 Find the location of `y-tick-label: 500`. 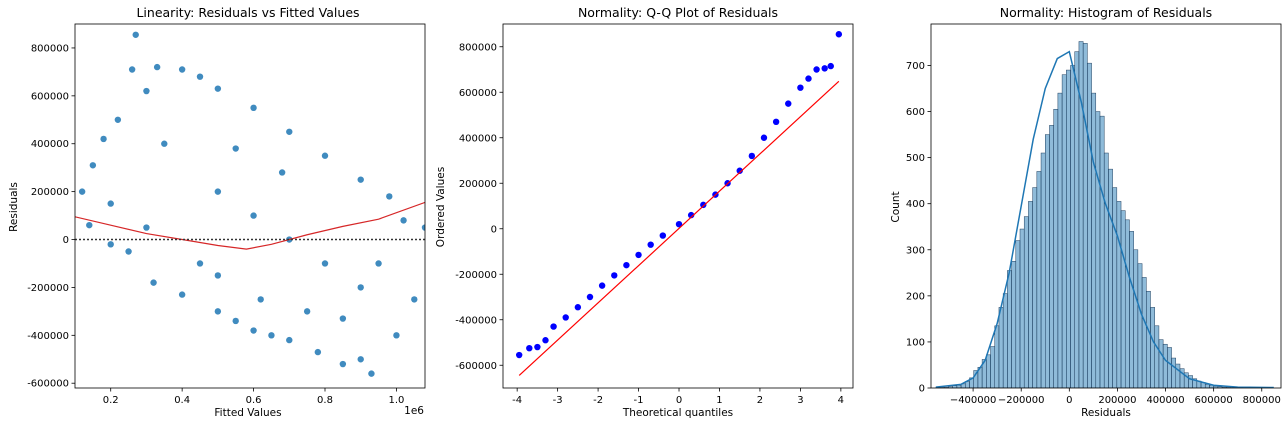

y-tick-label: 500 is located at coordinates (915, 158).